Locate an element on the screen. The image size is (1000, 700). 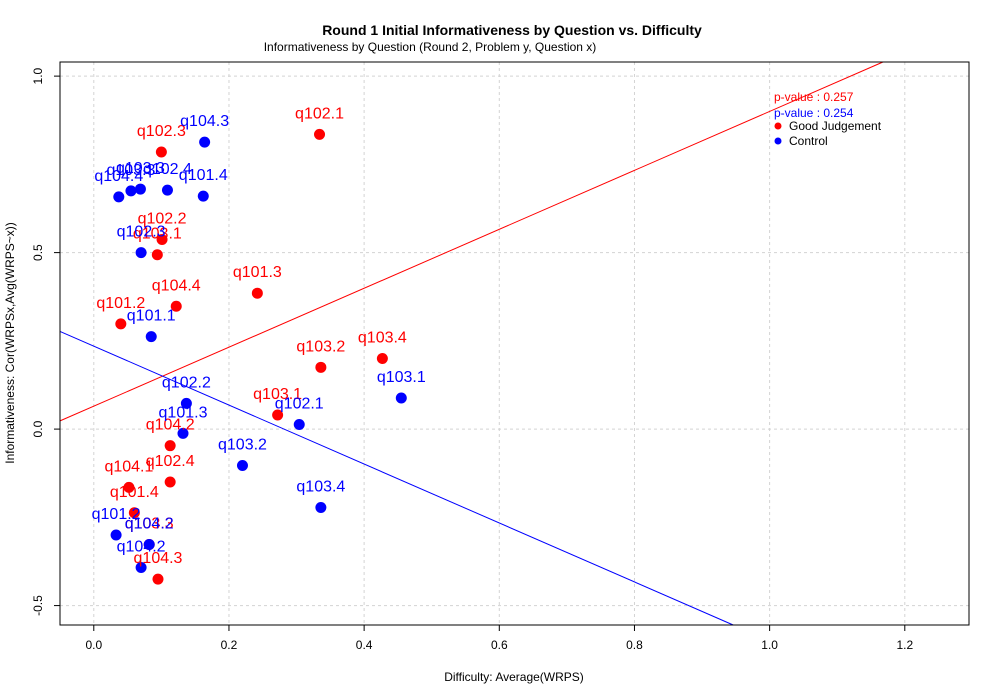
y-tick-label: 0.5 is located at coordinates (38, 252).